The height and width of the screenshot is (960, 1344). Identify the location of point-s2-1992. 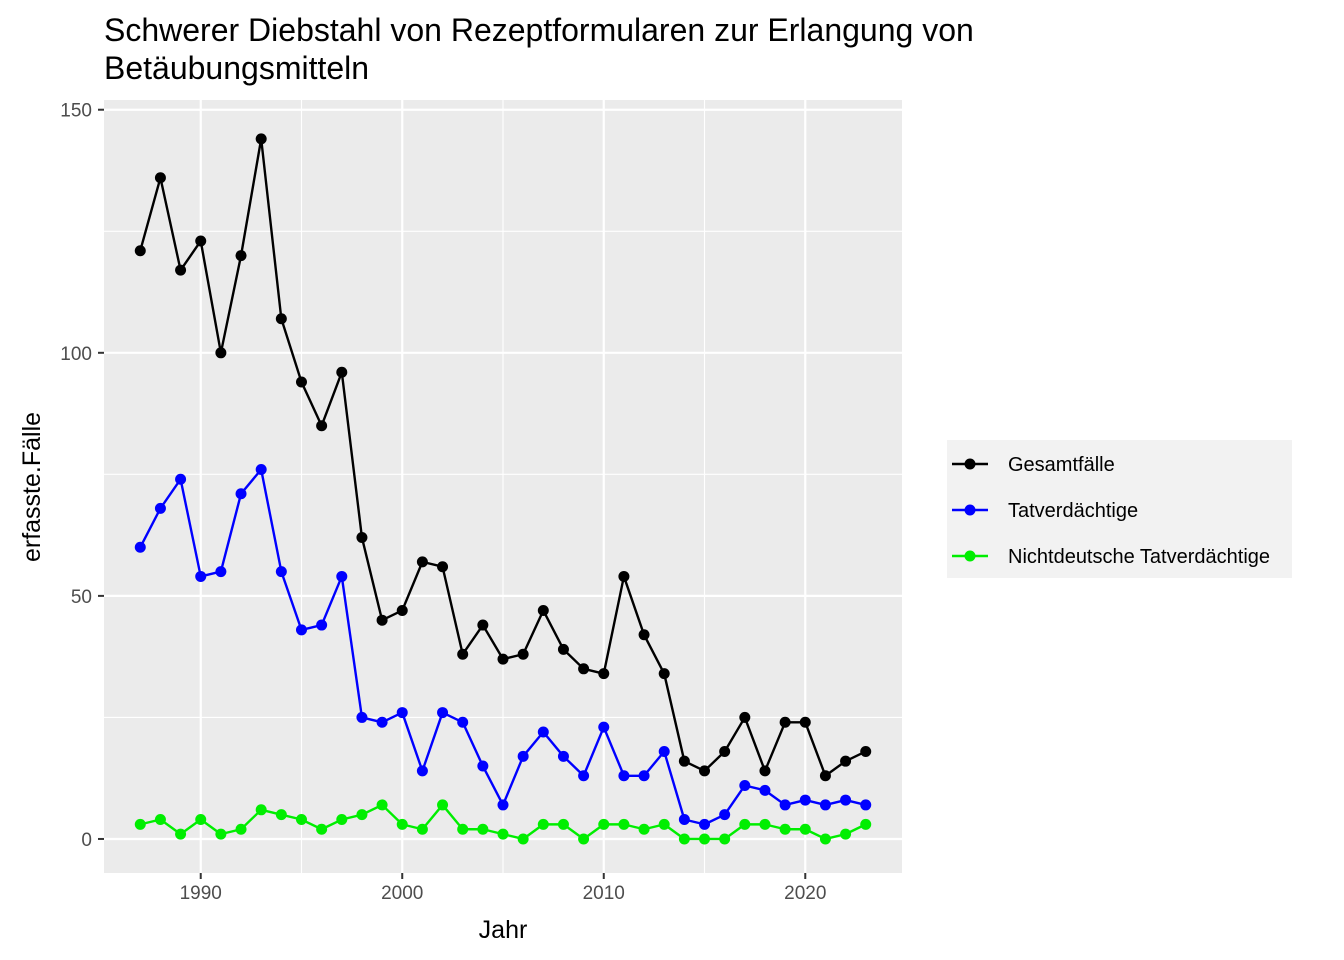
(241, 829).